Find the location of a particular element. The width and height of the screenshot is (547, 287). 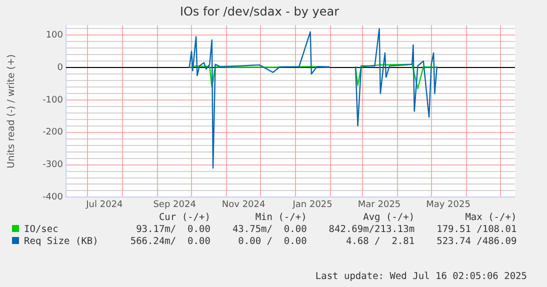

text: Last update: Wed Jul 16 02:05:06 2025 is located at coordinates (421, 276).